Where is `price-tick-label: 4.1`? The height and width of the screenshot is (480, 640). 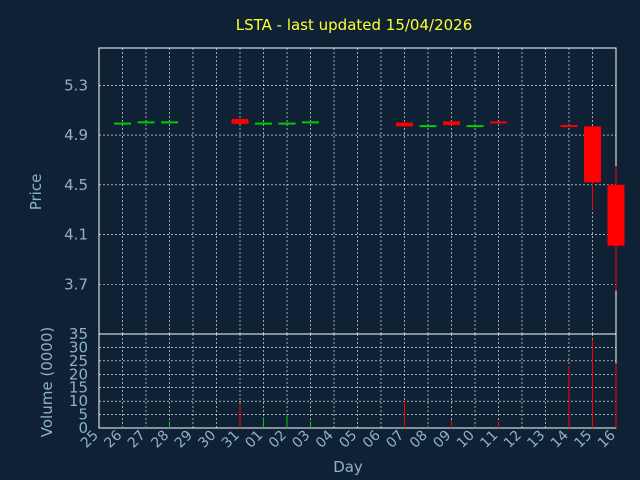
price-tick-label: 4.1 is located at coordinates (76, 235).